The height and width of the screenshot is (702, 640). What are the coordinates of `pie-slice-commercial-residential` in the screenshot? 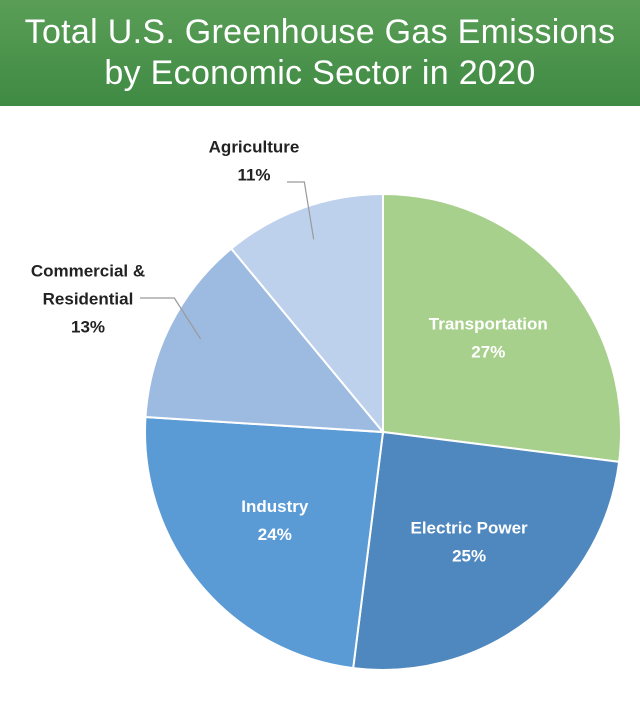 It's located at (265, 340).